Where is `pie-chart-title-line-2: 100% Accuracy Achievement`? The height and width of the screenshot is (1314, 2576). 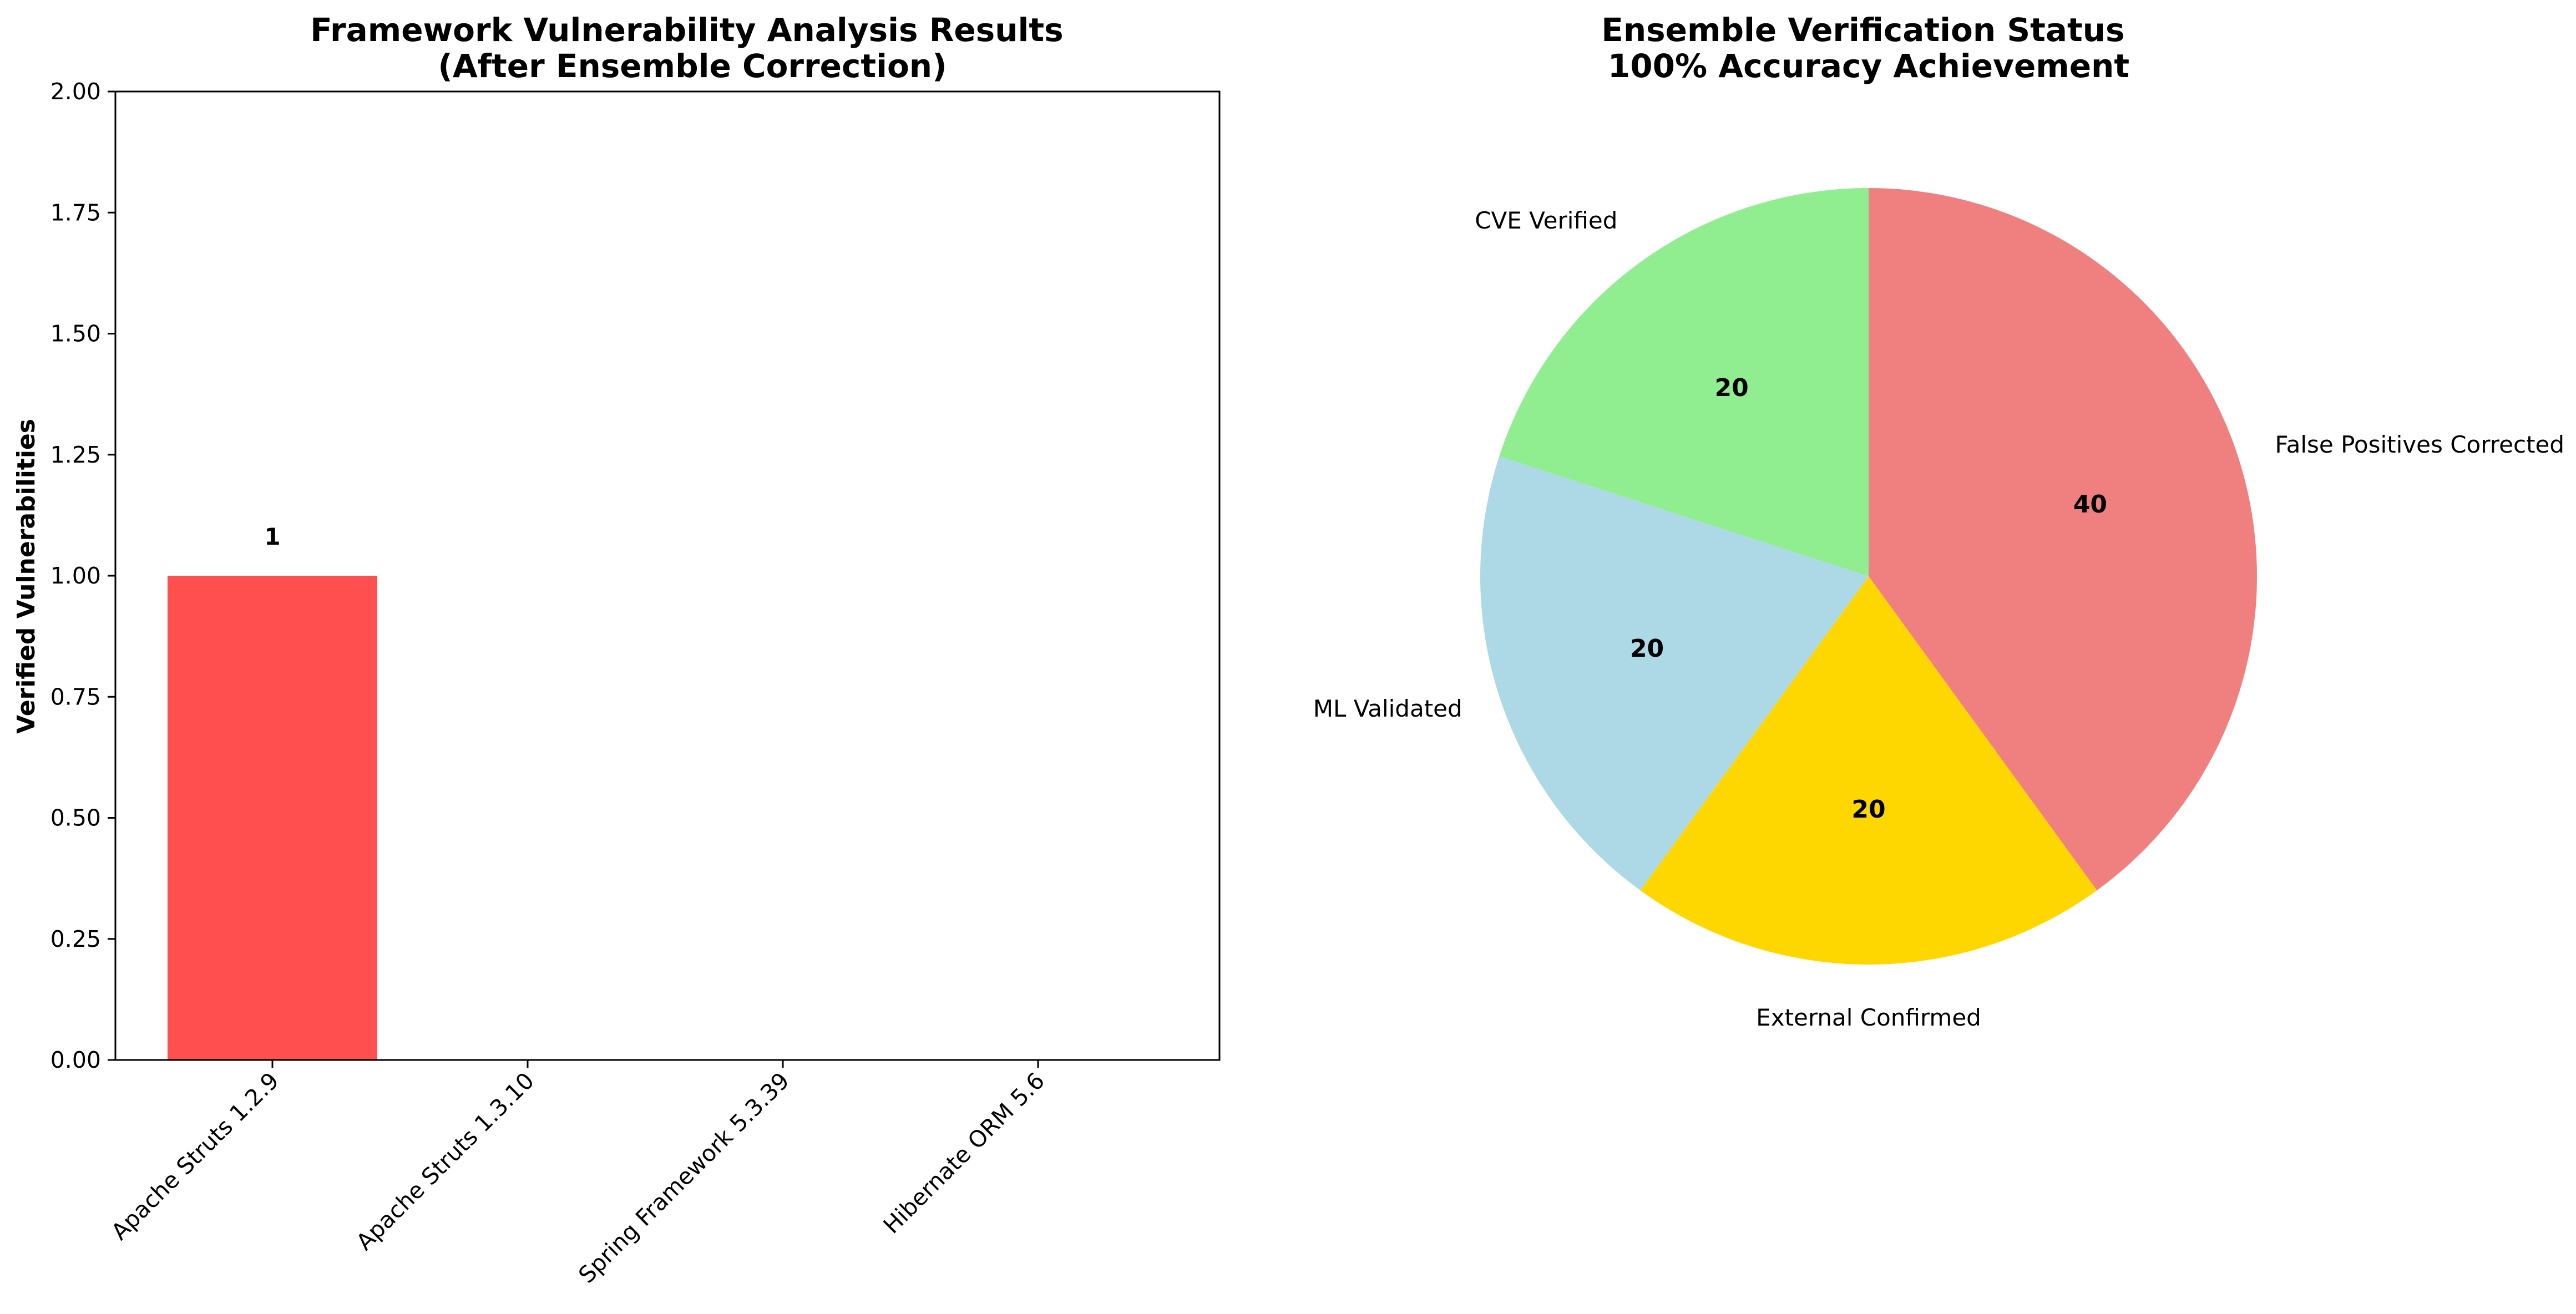 pie-chart-title-line-2: 100% Accuracy Achievement is located at coordinates (1868, 66).